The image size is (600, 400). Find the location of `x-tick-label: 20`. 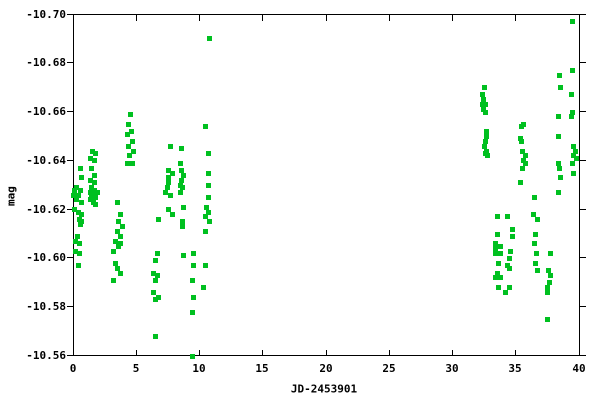

x-tick-label: 20 is located at coordinates (326, 368).